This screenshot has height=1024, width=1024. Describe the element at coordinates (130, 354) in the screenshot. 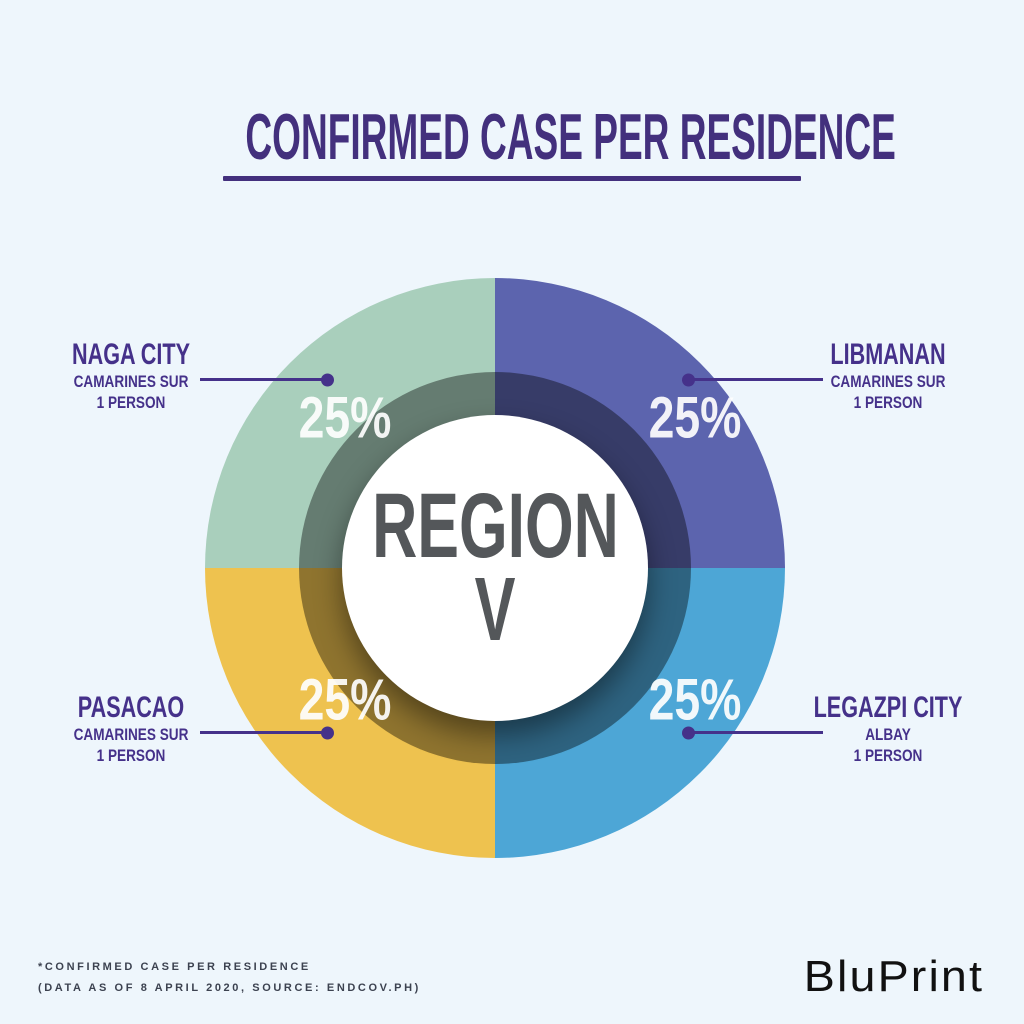

I see `callout-city-name: NAGA CITY` at that location.